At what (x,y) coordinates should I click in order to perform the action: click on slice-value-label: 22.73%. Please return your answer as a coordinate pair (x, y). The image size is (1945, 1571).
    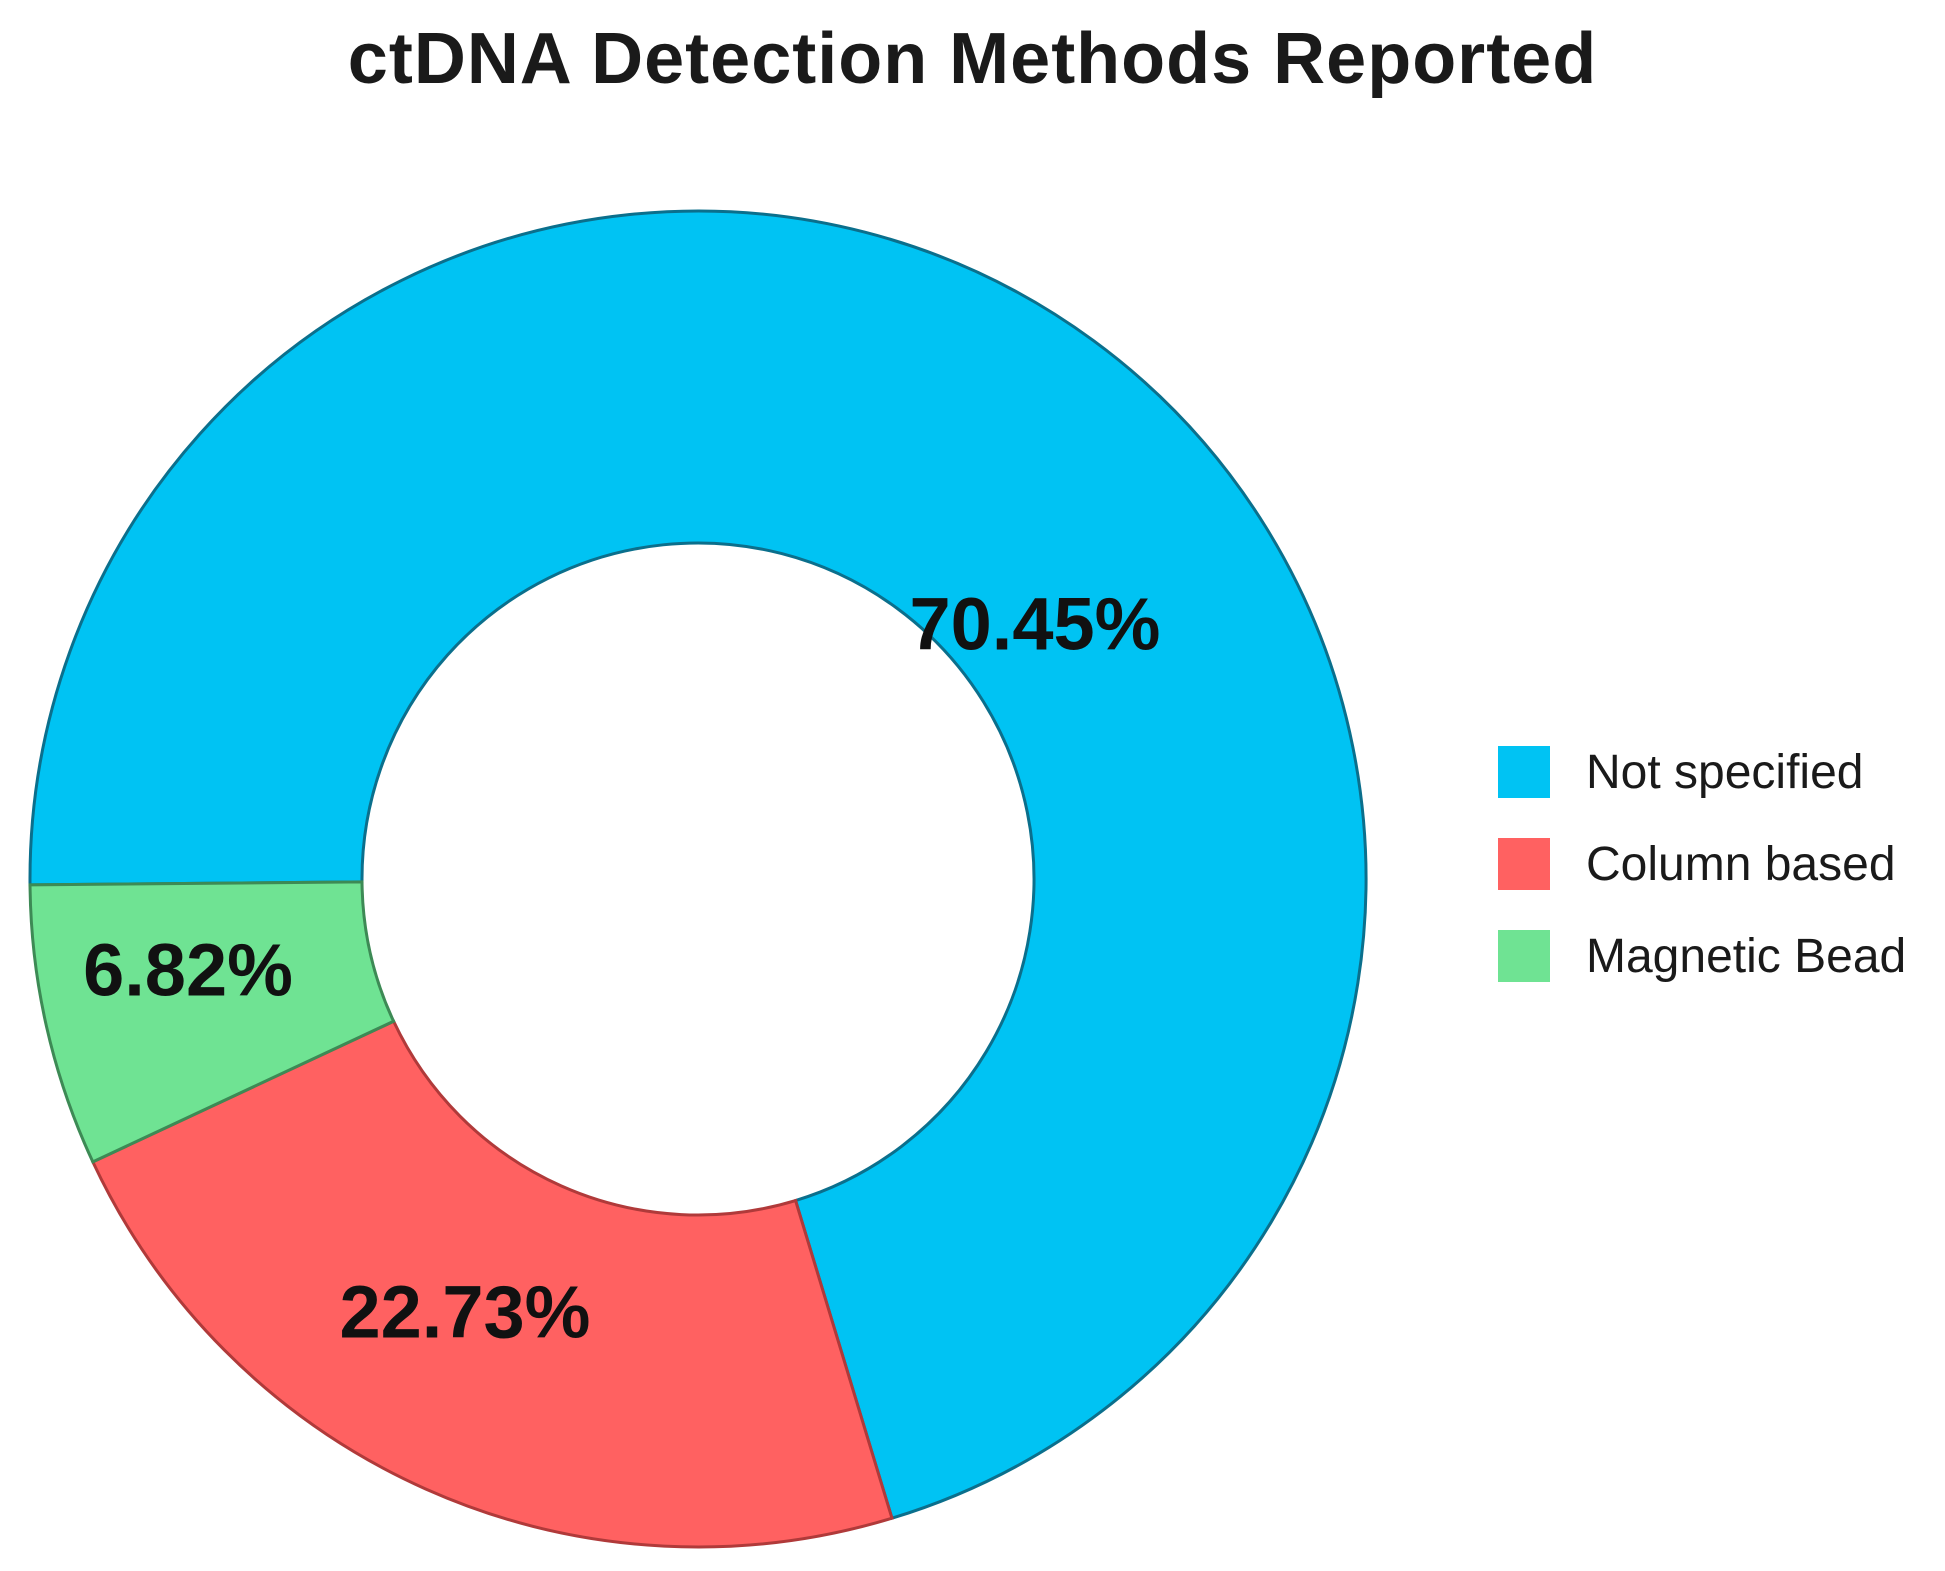
    Looking at the image, I should click on (465, 1312).